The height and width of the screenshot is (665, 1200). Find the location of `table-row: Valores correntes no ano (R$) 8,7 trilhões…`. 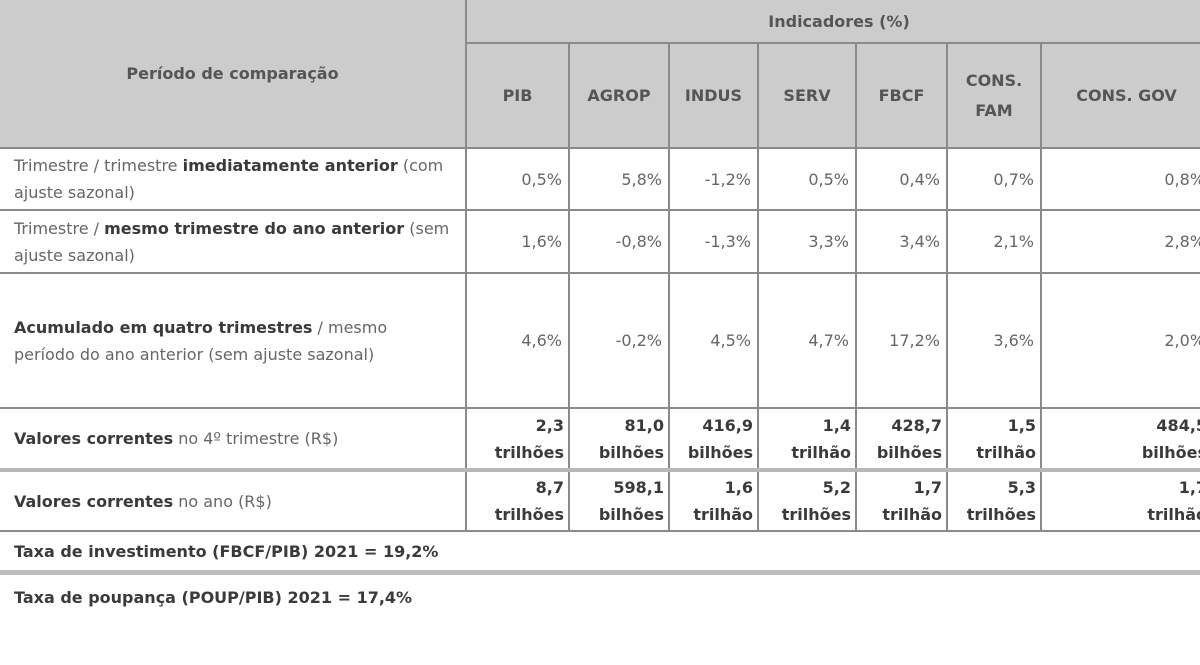

table-row: Valores correntes no ano (R$) 8,7 trilhões… is located at coordinates (600, 500).